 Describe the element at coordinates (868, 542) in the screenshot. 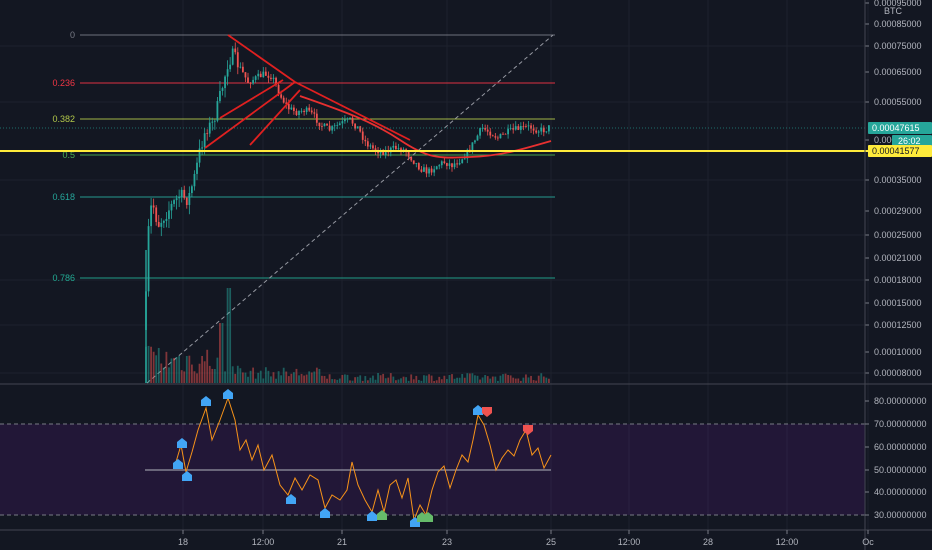

I see `time-axis-label: Oc` at that location.